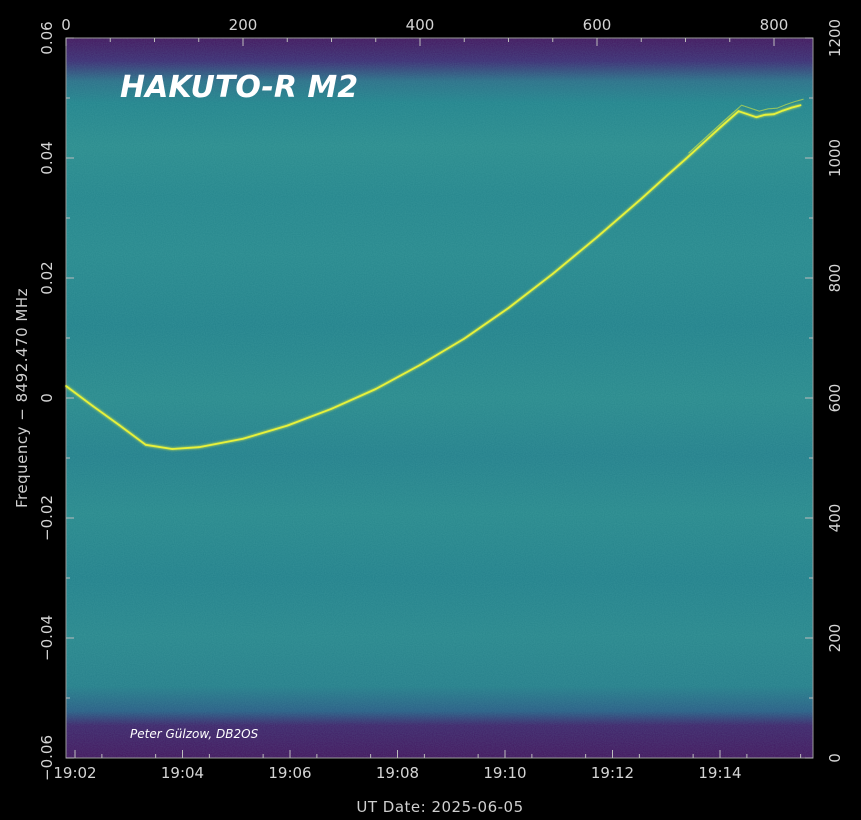  What do you see at coordinates (182, 773) in the screenshot?
I see `x-bottom-tick-label: 19:04` at bounding box center [182, 773].